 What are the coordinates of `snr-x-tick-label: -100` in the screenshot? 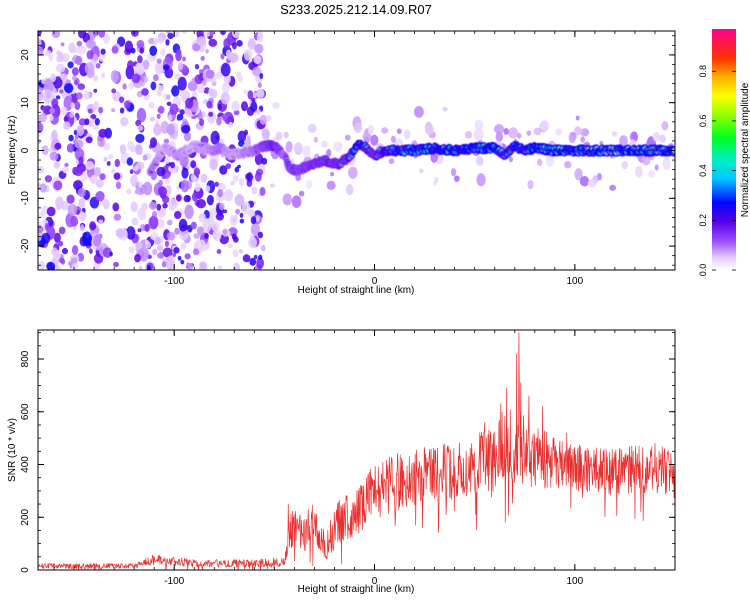 It's located at (174, 581).